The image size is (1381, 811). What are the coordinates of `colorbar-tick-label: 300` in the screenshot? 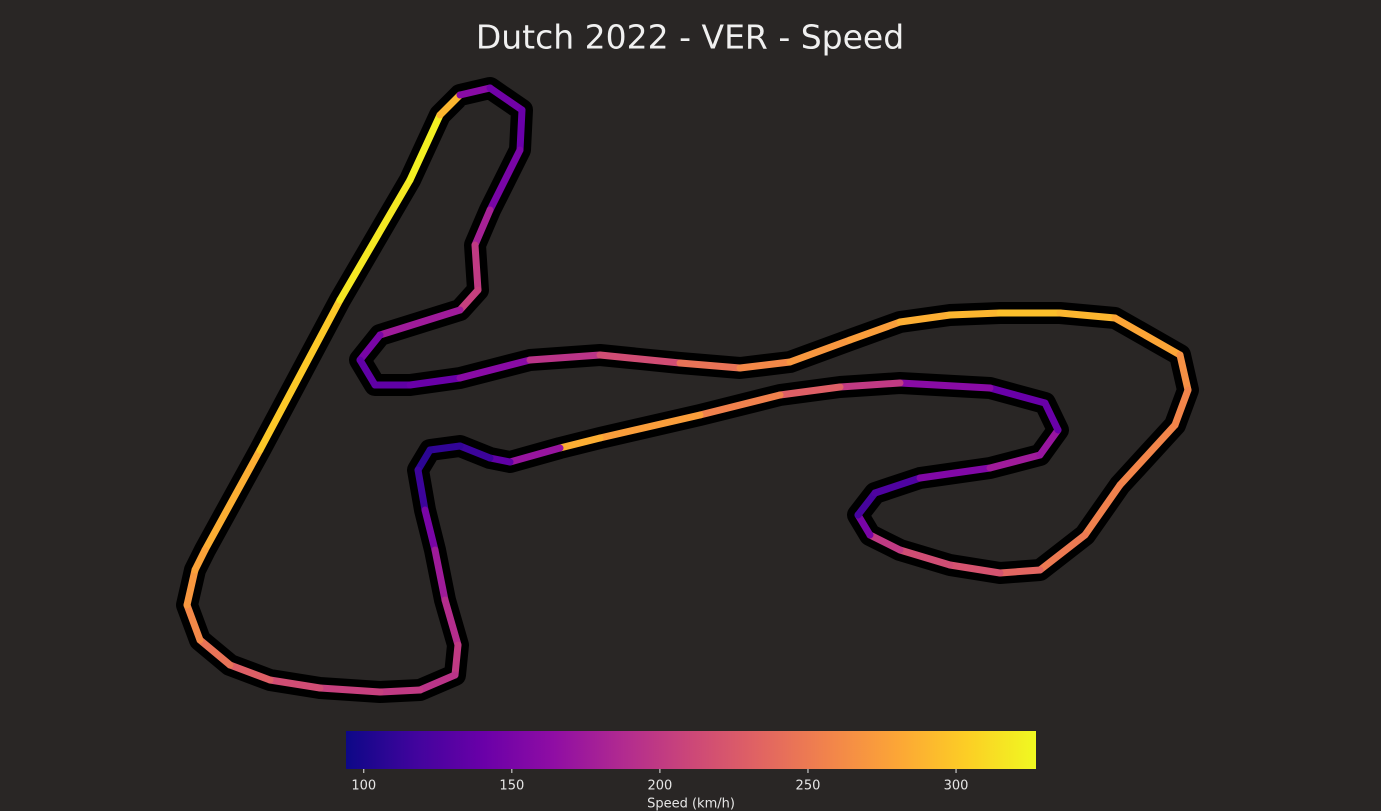 It's located at (956, 786).